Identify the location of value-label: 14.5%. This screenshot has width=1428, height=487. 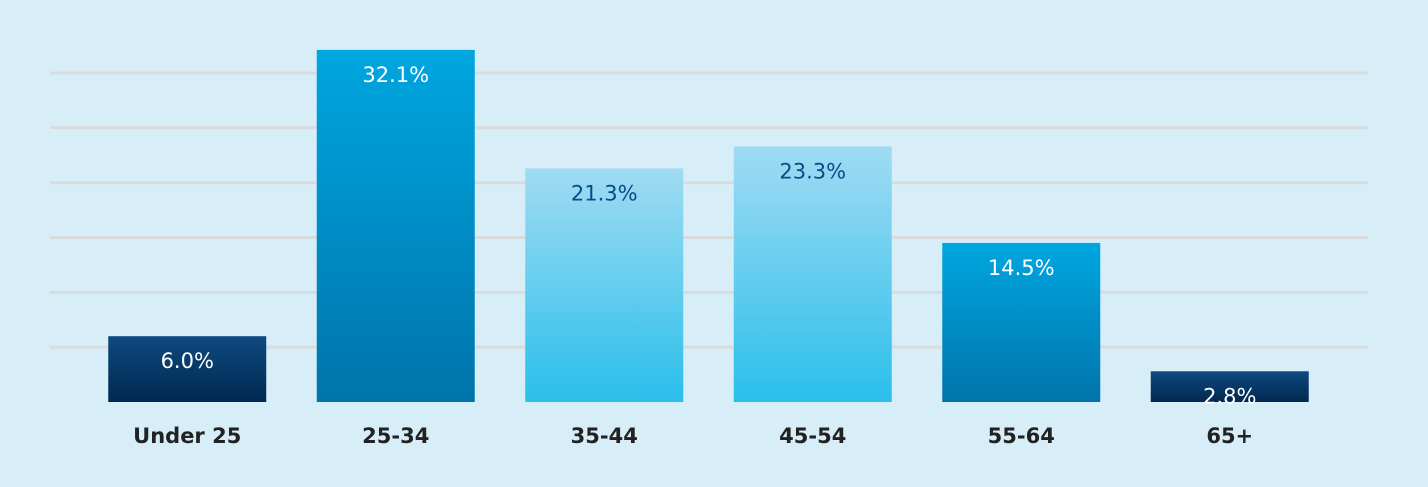
(1021, 268).